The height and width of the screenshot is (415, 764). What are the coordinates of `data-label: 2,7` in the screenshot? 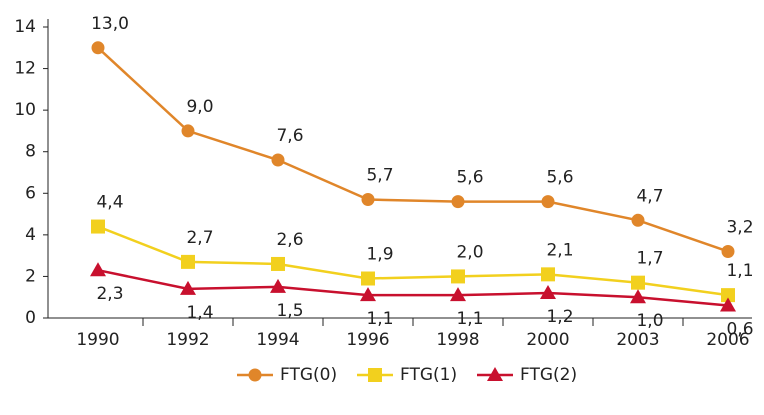 It's located at (199, 238).